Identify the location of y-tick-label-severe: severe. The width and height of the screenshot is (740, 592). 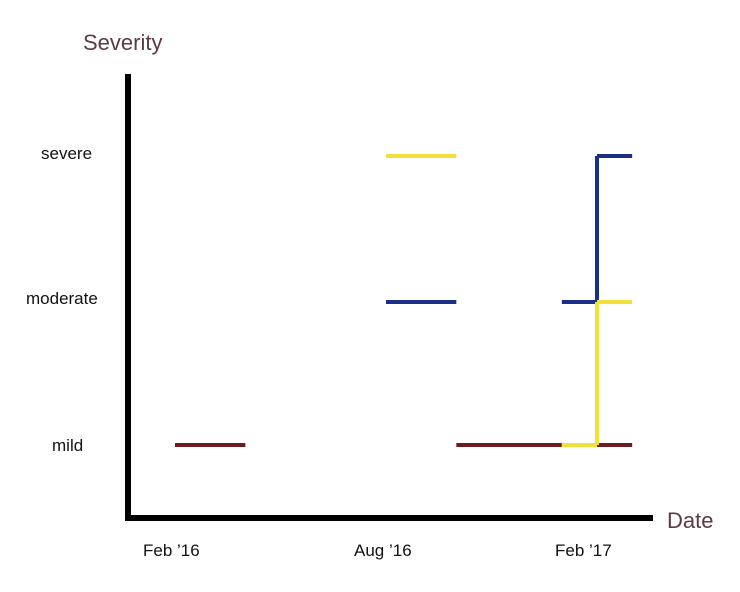
(66, 153).